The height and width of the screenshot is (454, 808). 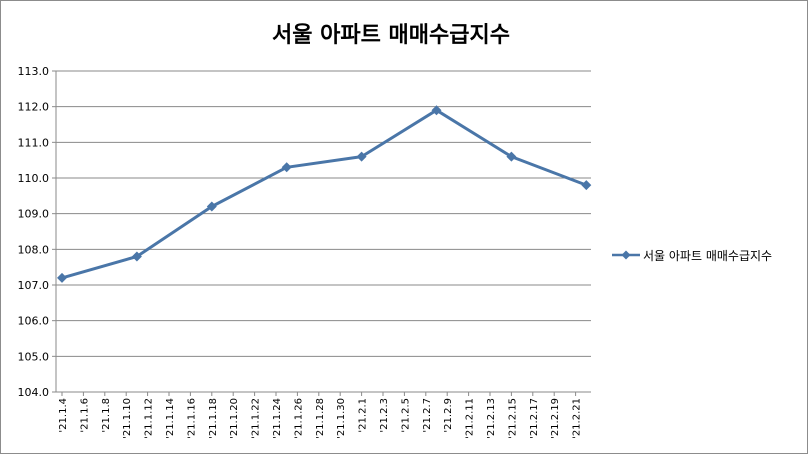 What do you see at coordinates (491, 418) in the screenshot?
I see `x-tick-label: '21.2.13` at bounding box center [491, 418].